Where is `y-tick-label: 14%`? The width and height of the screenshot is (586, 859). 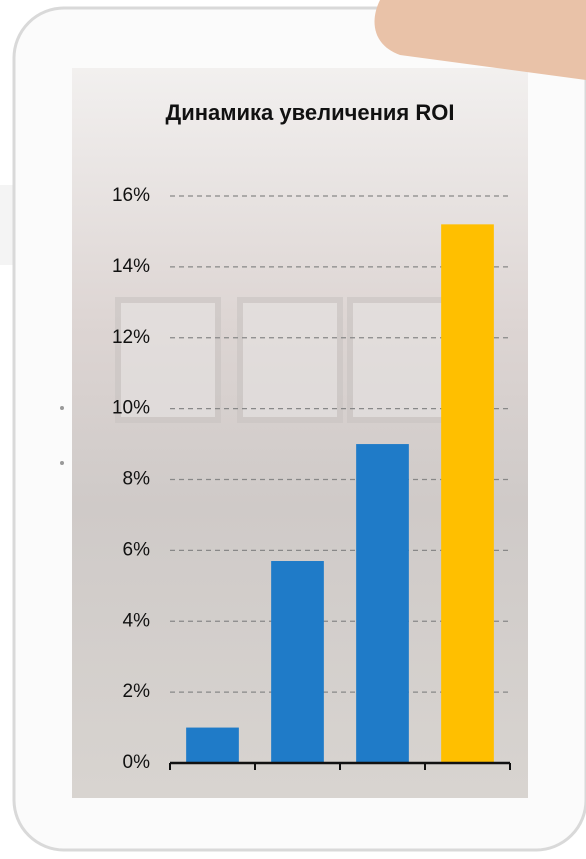 y-tick-label: 14% is located at coordinates (131, 266).